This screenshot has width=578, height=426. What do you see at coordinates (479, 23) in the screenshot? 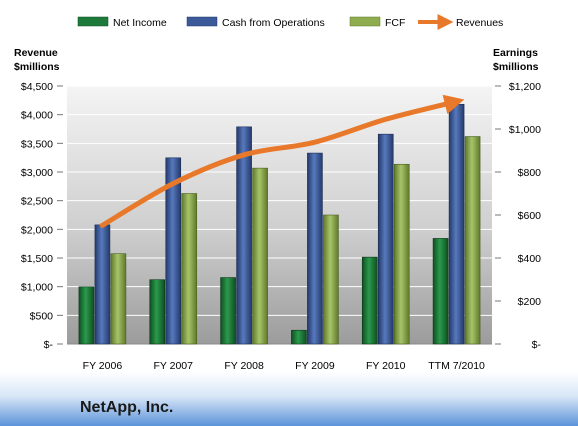
I see `legend-label-revenues: Revenues` at bounding box center [479, 23].